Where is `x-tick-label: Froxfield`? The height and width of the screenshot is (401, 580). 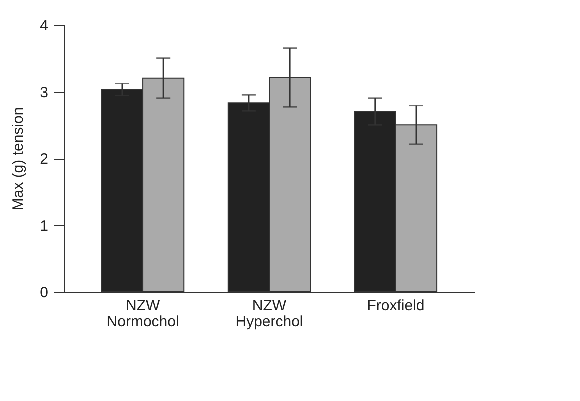 x-tick-label: Froxfield is located at coordinates (396, 306).